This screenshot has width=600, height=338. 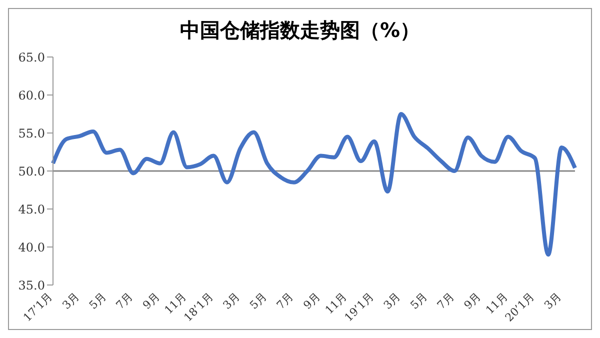 What do you see at coordinates (31, 171) in the screenshot?
I see `y-tick-label: 50.0` at bounding box center [31, 171].